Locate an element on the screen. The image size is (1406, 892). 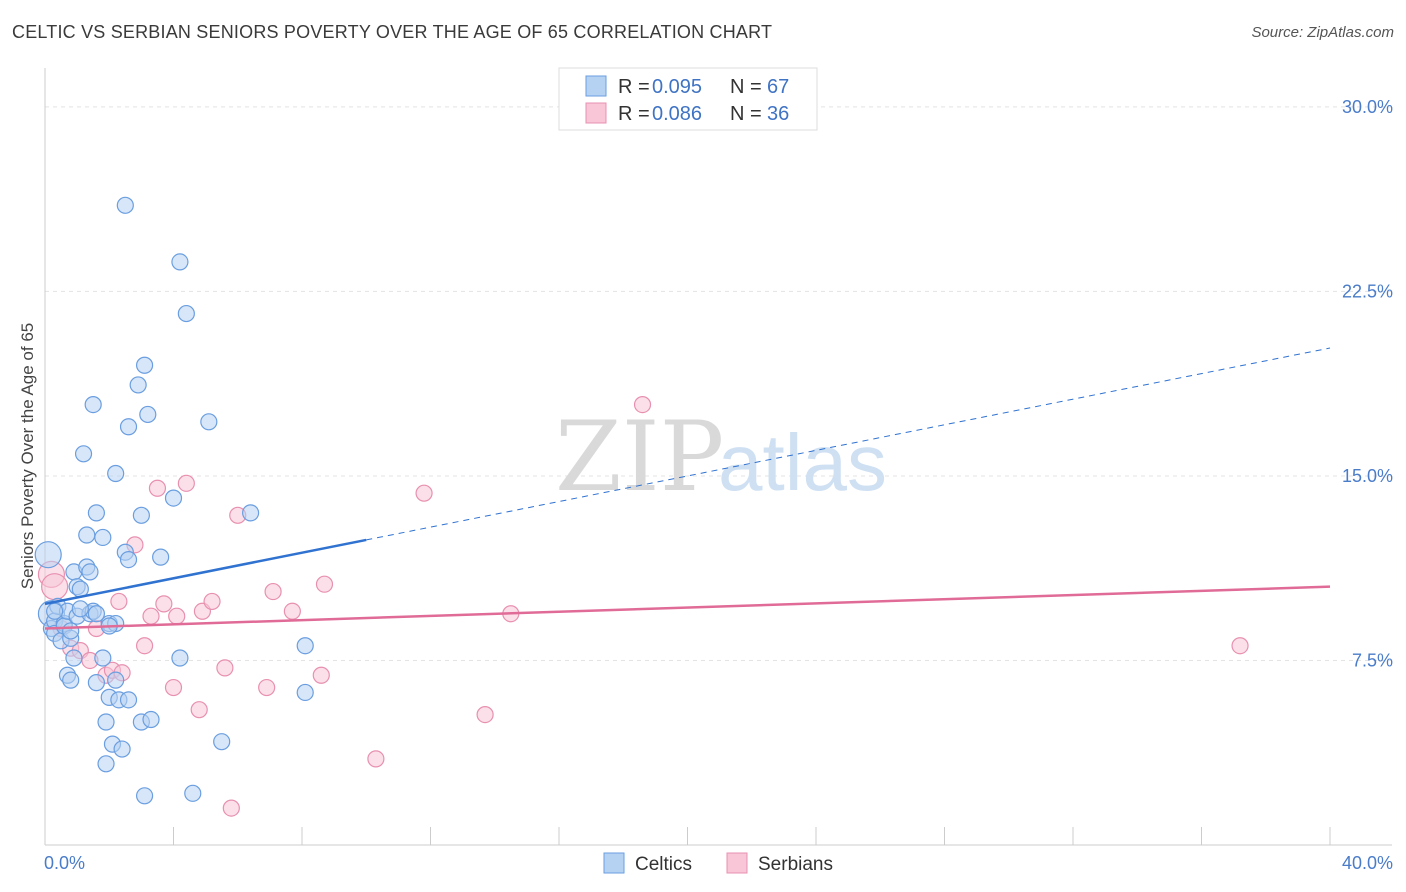
x-tick-label: 40.0% is located at coordinates (1367, 863).